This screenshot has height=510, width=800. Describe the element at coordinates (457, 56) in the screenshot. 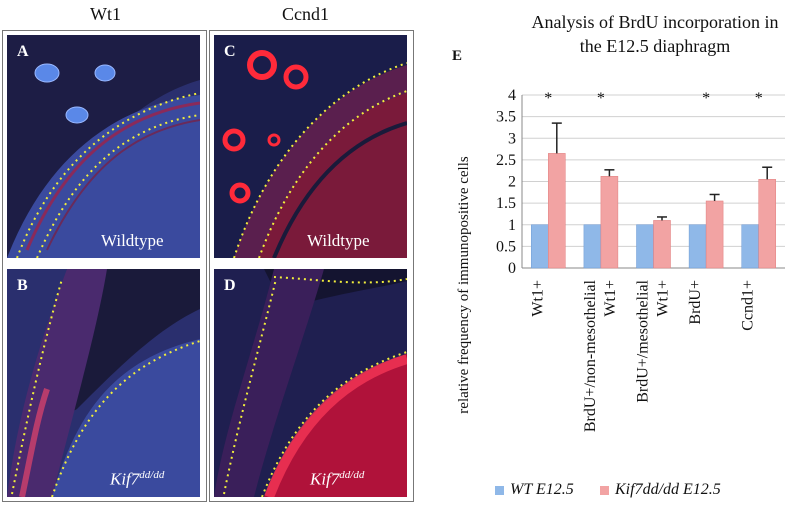

I see `chart-panel-label: E` at that location.